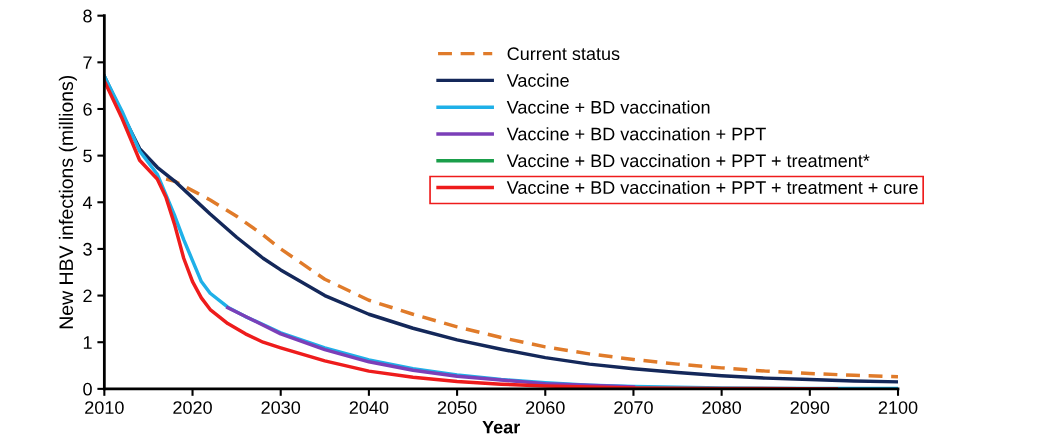 The width and height of the screenshot is (1054, 448). Describe the element at coordinates (87, 16) in the screenshot. I see `y-tick-label: 8` at that location.